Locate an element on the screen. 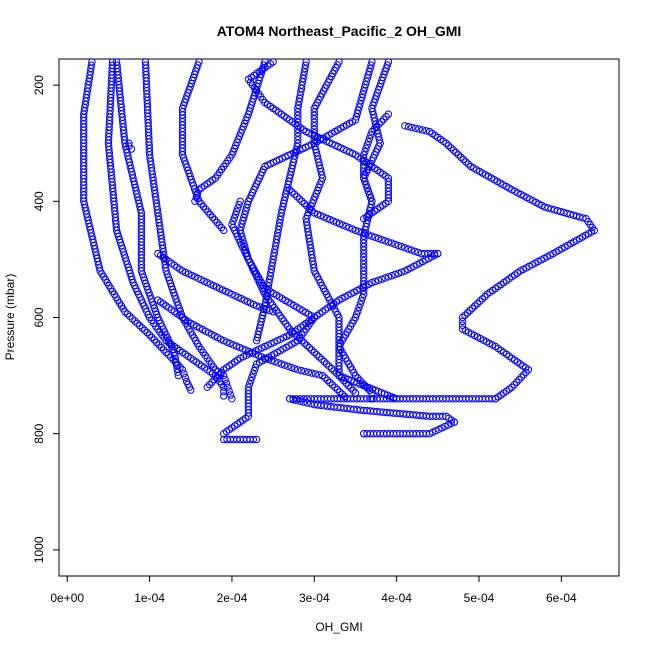 The image size is (650, 650). x-tick-label: 0e+00 is located at coordinates (67, 598).